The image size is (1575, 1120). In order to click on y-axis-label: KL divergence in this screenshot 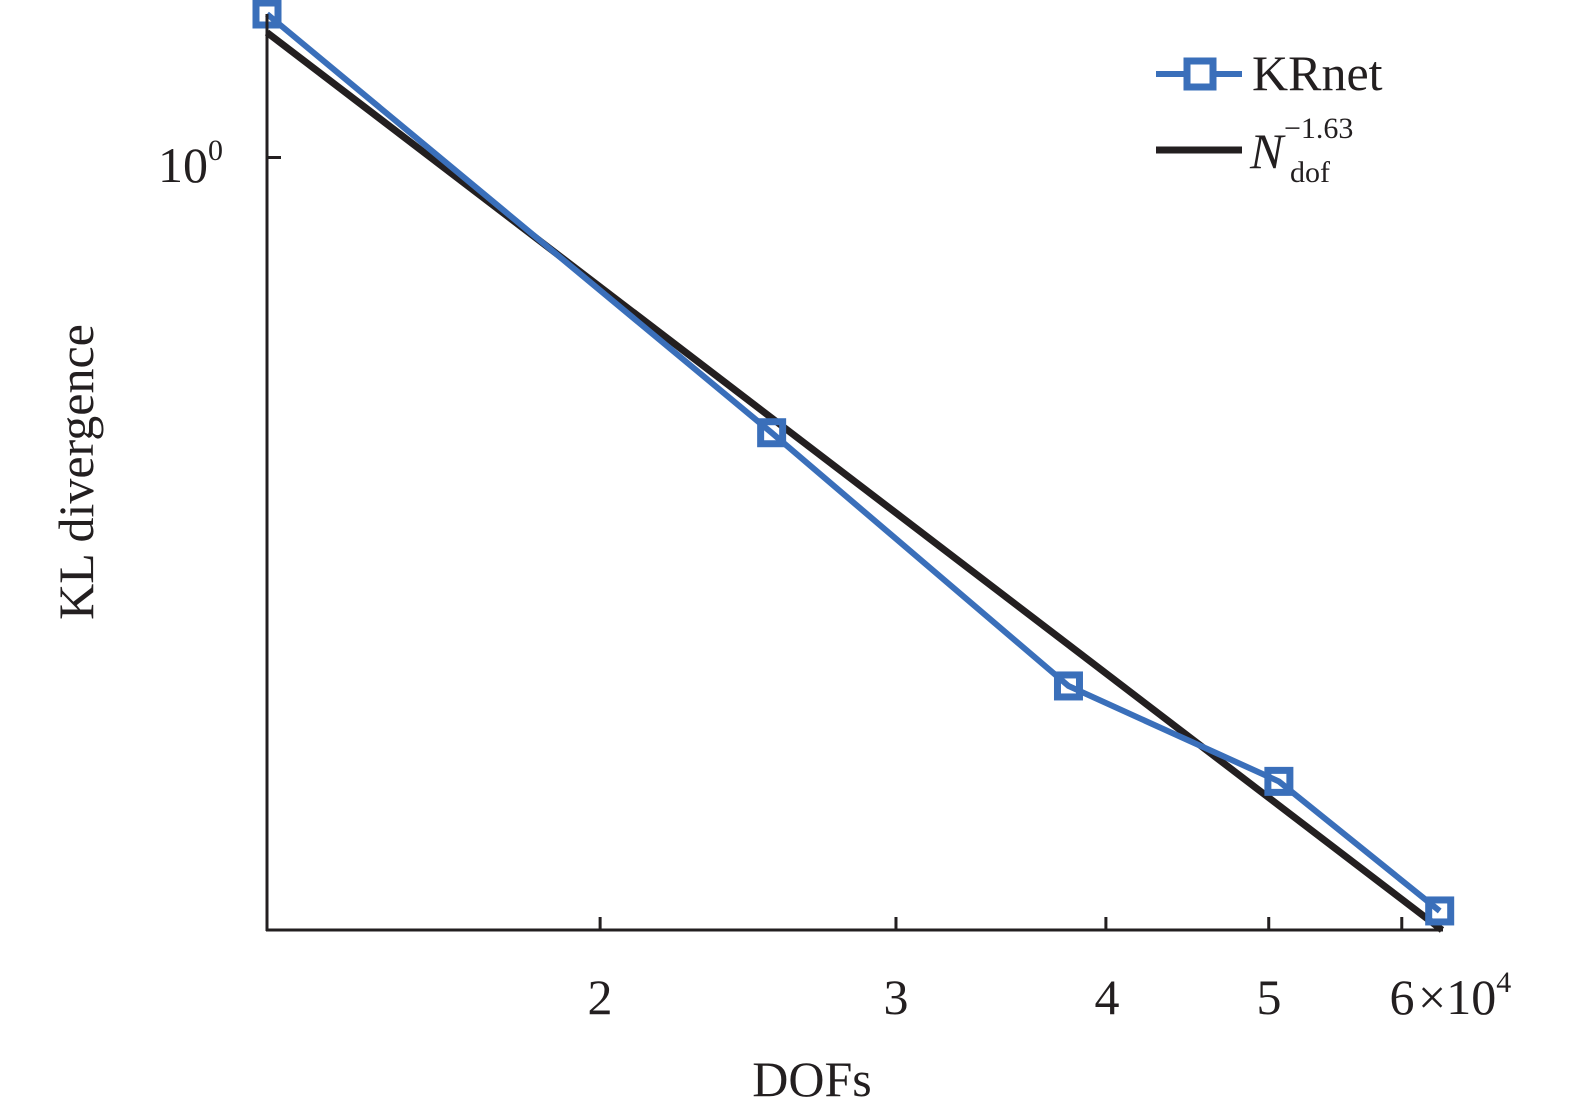, I will do `click(76, 472)`.